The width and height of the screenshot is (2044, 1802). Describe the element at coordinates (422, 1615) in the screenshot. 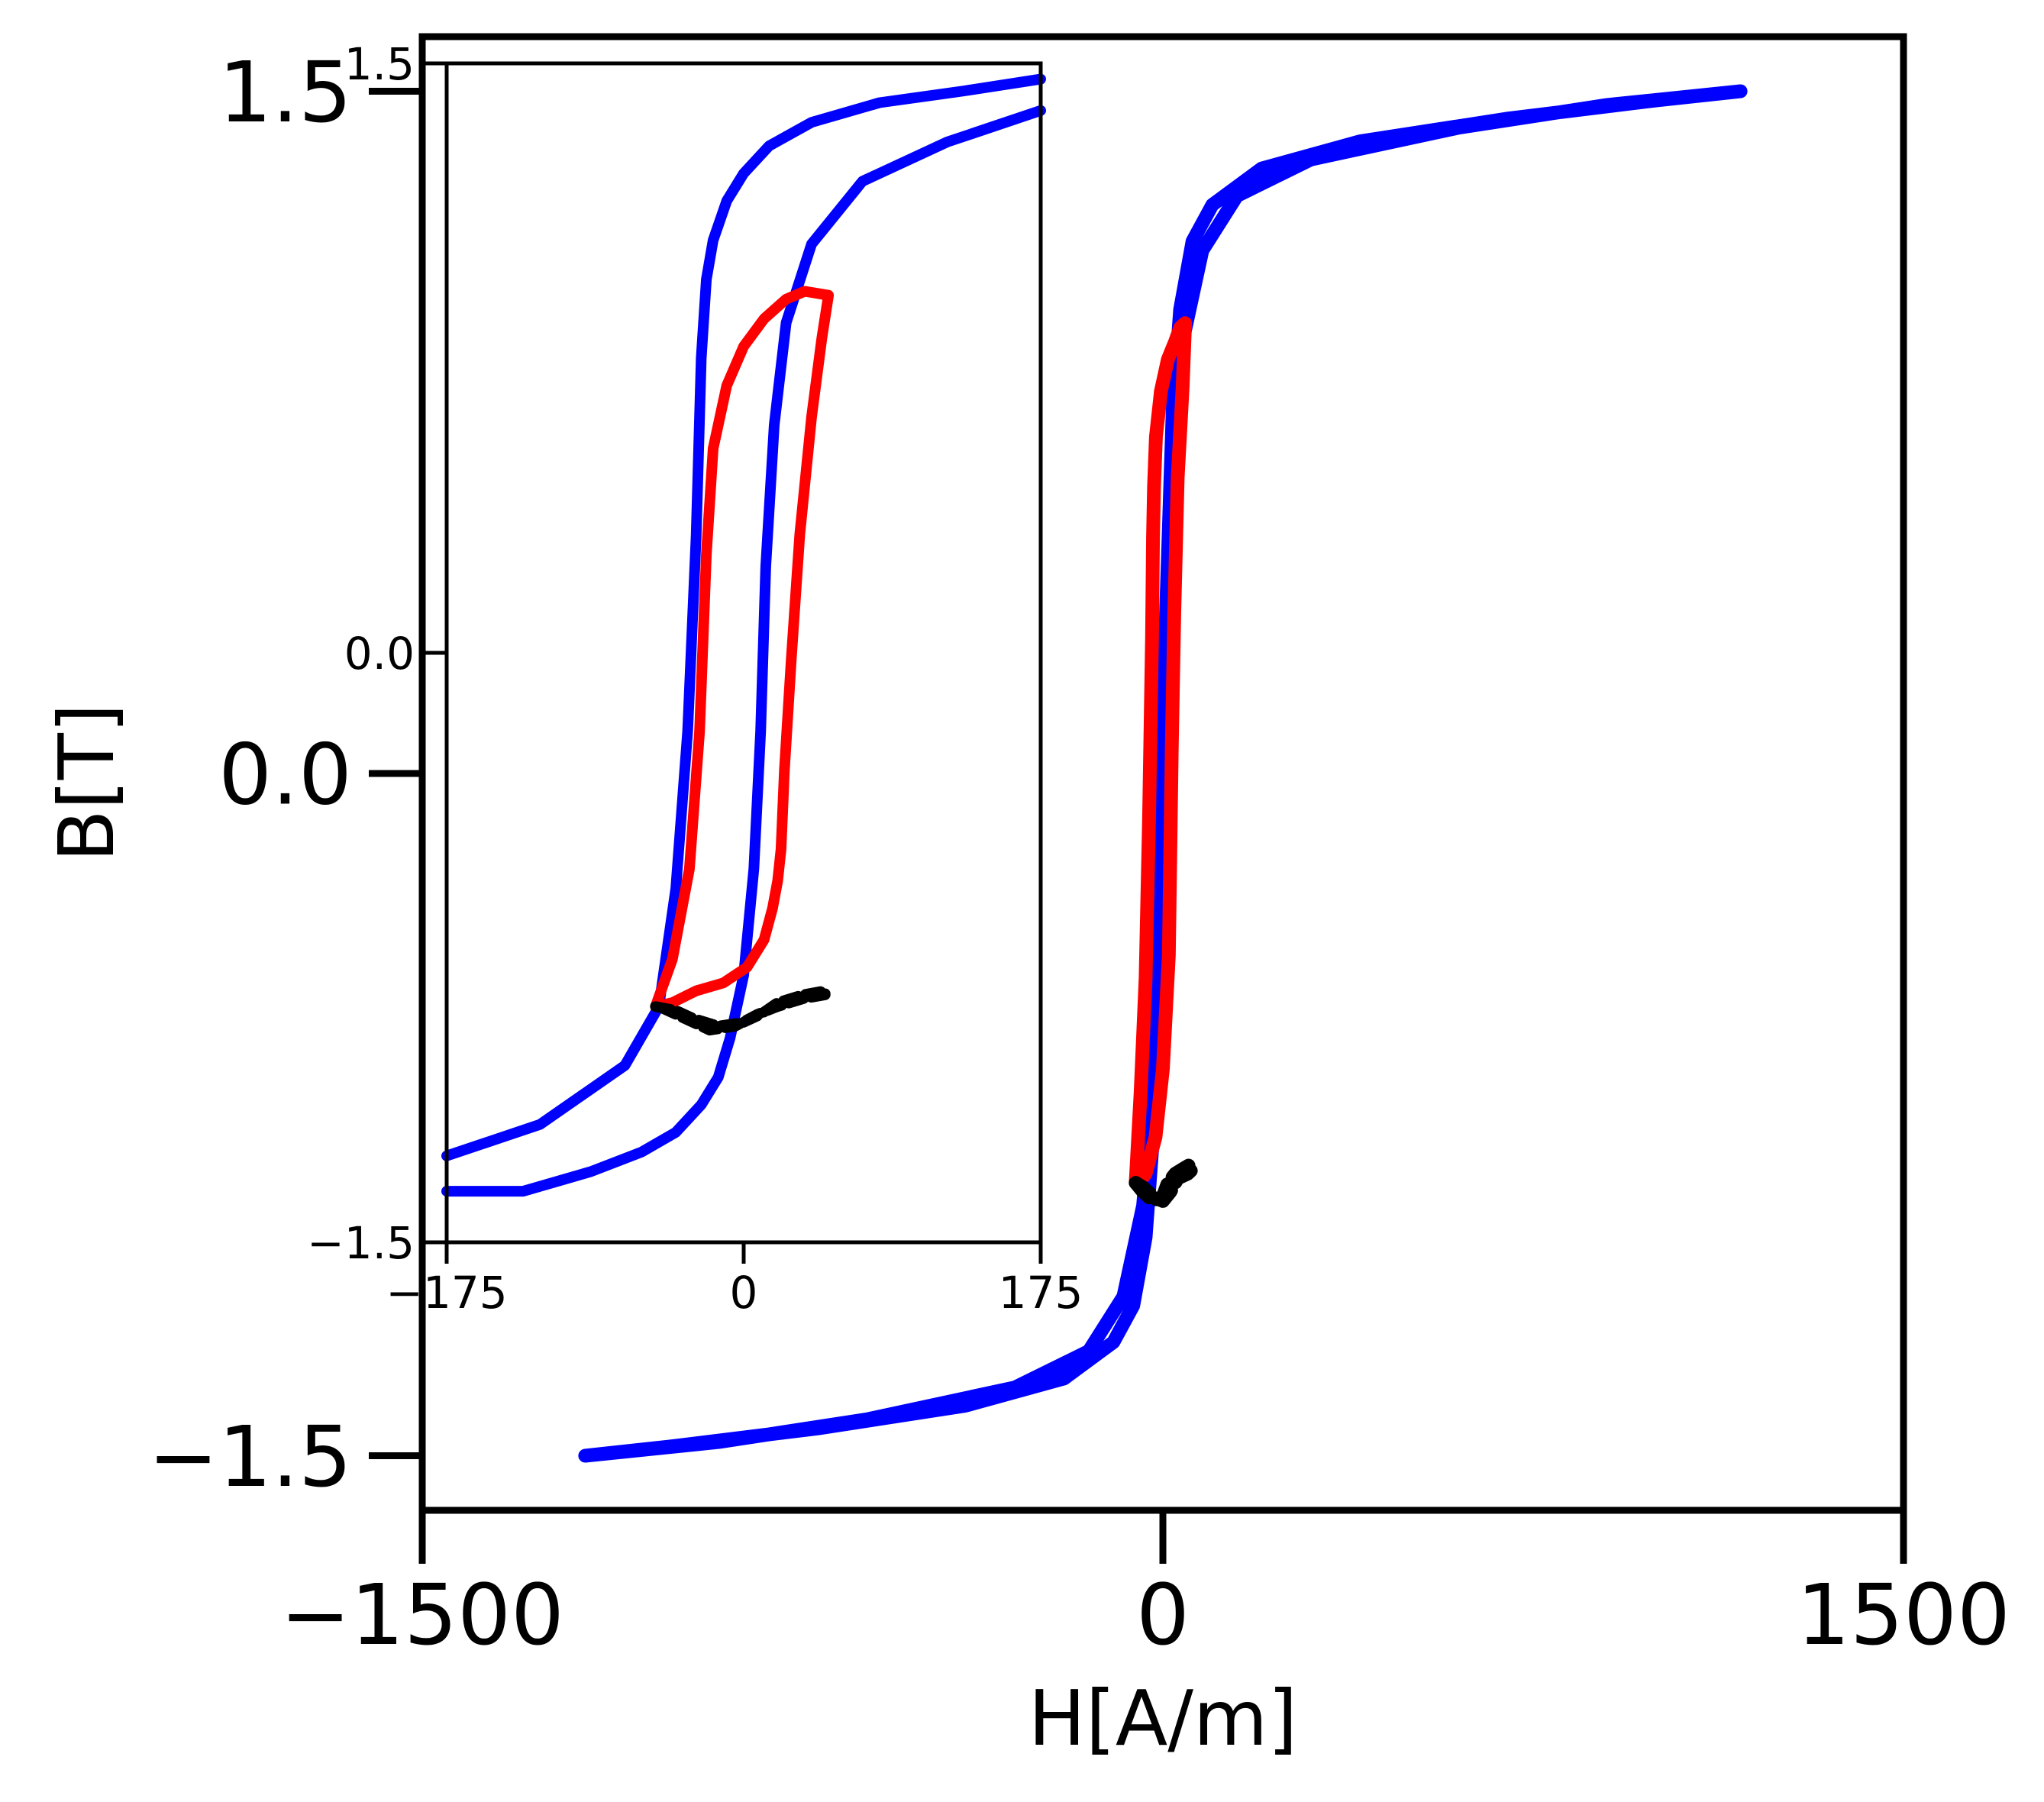

I see `main-x-tick-label: −1500` at that location.